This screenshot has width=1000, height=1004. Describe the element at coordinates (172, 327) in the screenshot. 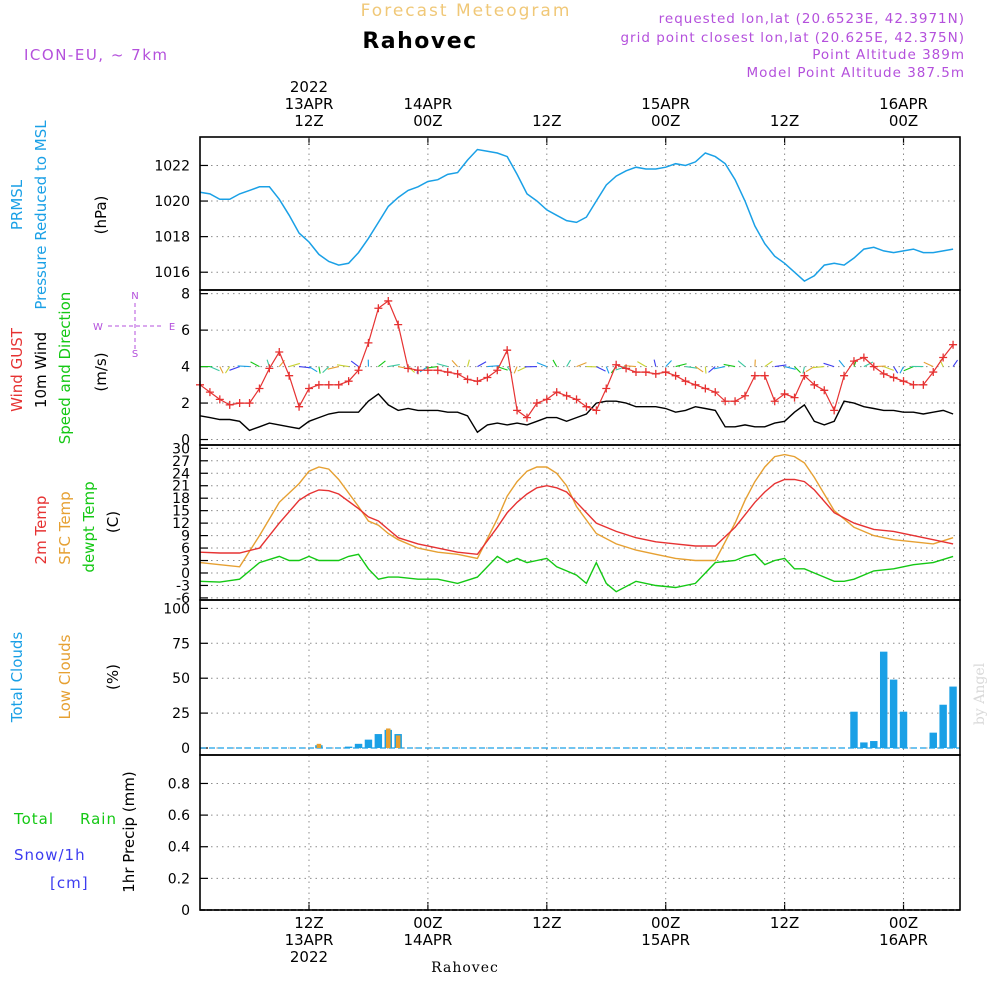

I see `compass-east: E` at that location.